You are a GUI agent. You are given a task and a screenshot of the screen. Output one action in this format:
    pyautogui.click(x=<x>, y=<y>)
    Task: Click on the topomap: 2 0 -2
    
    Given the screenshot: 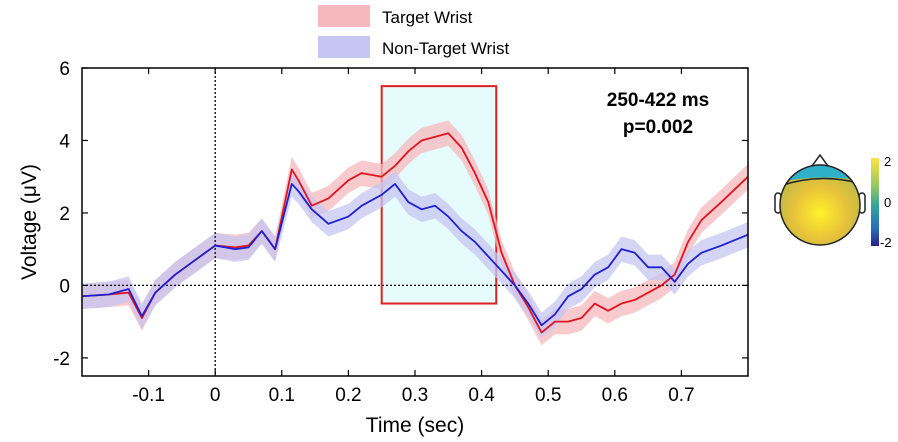 What is the action you would take?
    pyautogui.click(x=833, y=201)
    